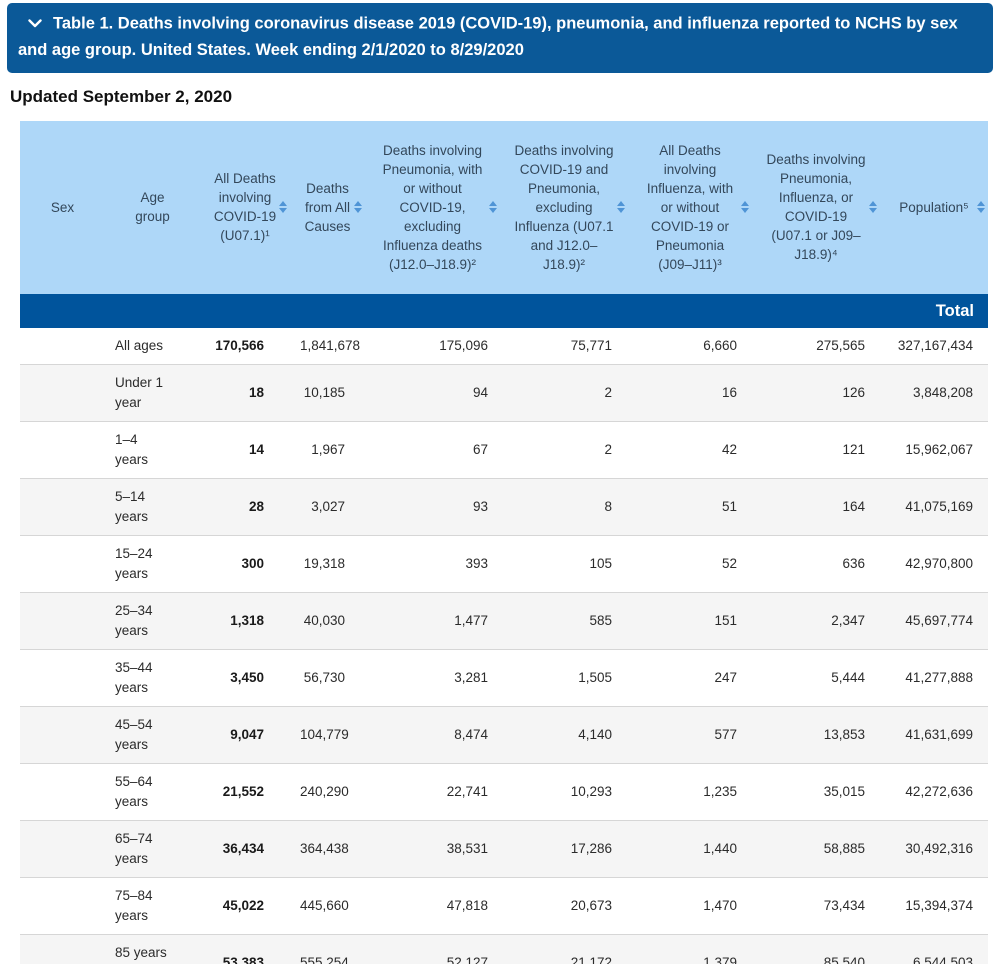  I want to click on column-header-label: All Deaths involving COVID-19 (U07.1)¹, so click(245, 207).